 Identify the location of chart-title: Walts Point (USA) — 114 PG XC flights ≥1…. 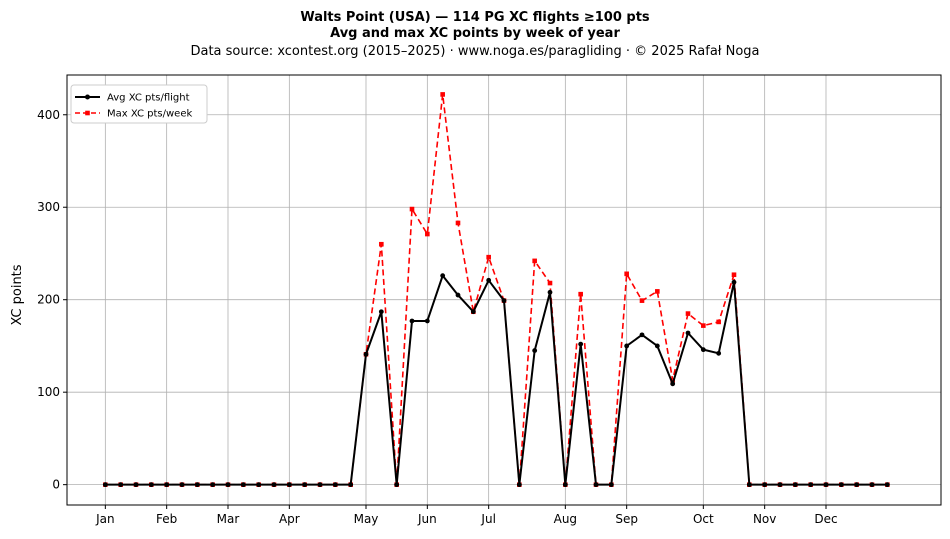
(475, 17).